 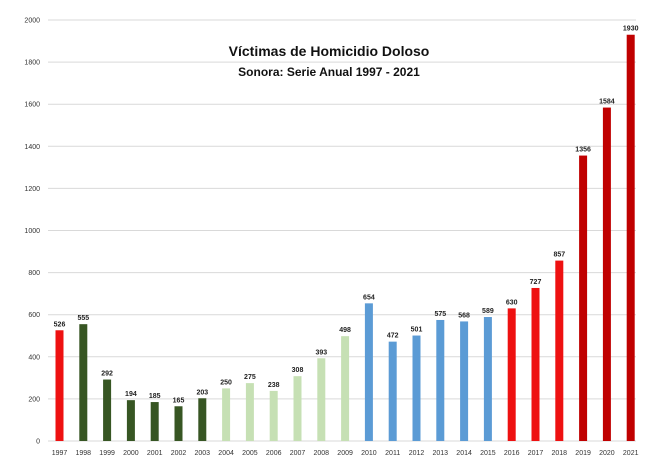 I want to click on x-tick-label-2021: 2021, so click(x=631, y=453).